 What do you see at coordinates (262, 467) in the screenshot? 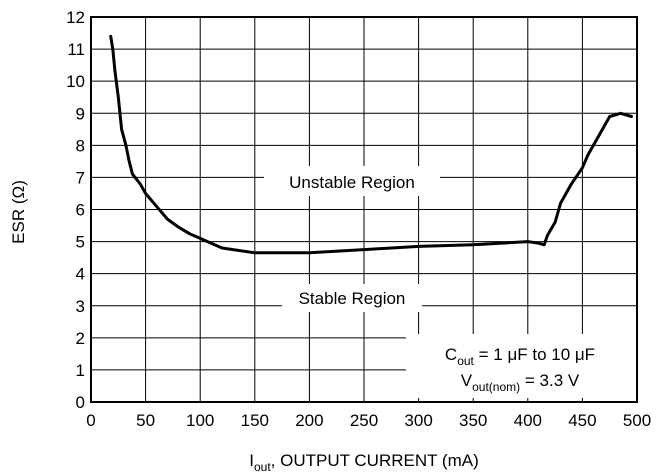
I see `x-axis-title-subscript: out` at bounding box center [262, 467].